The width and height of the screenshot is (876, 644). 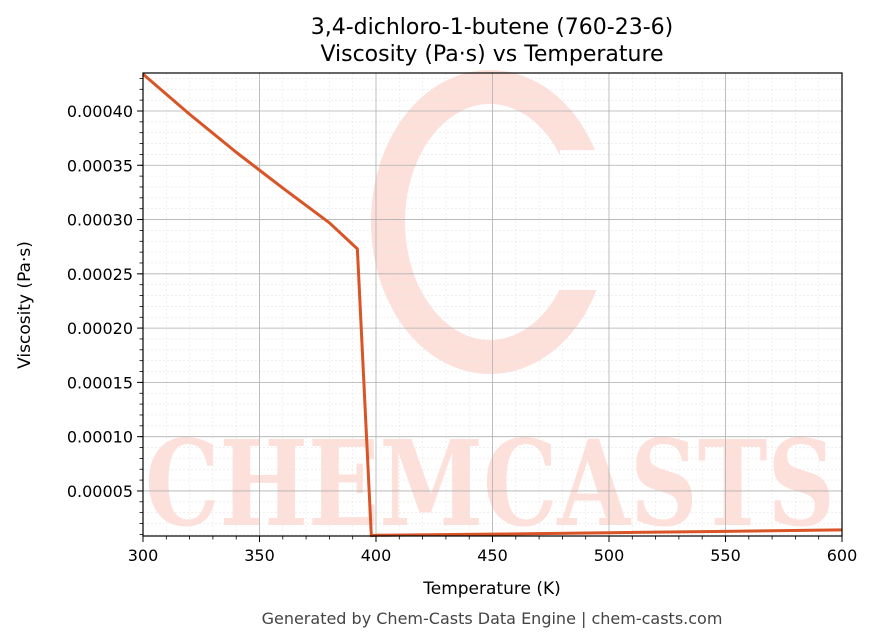 What do you see at coordinates (492, 27) in the screenshot?
I see `chart-title: 3,4-dichloro-1-butene (760-23-6)` at bounding box center [492, 27].